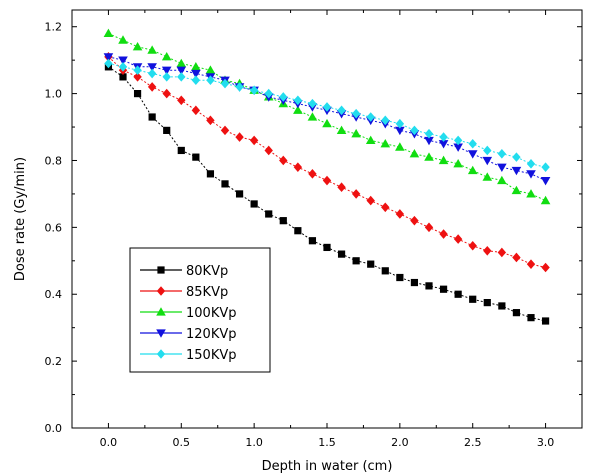 This screenshot has width=602, height=476. Describe the element at coordinates (54, 428) in the screenshot. I see `y-tick-label: 0.0` at that location.